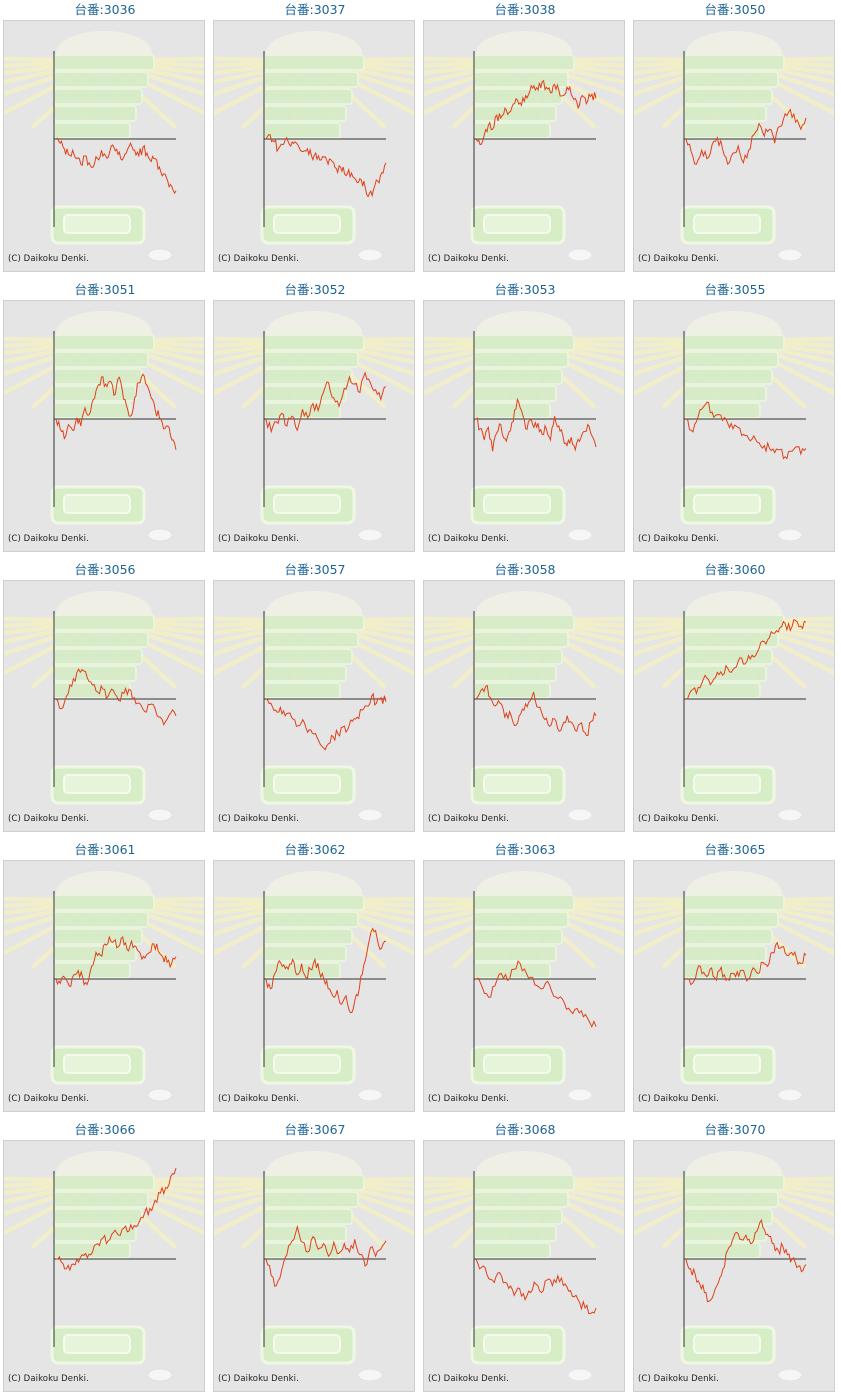 This screenshot has height=1400, width=841. I want to click on machine-number-link: 台番:3067, so click(315, 1129).